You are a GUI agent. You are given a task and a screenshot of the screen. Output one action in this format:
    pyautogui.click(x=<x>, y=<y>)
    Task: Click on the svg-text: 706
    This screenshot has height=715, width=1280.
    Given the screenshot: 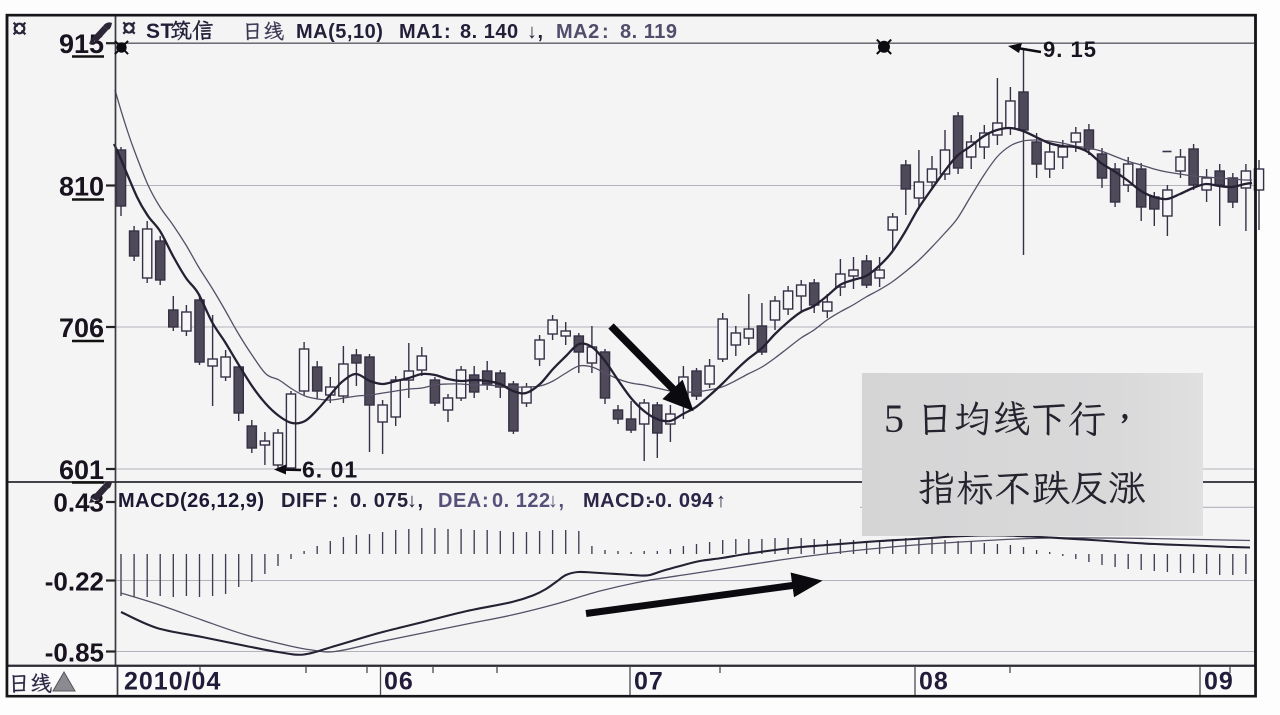 What is the action you would take?
    pyautogui.click(x=81, y=328)
    